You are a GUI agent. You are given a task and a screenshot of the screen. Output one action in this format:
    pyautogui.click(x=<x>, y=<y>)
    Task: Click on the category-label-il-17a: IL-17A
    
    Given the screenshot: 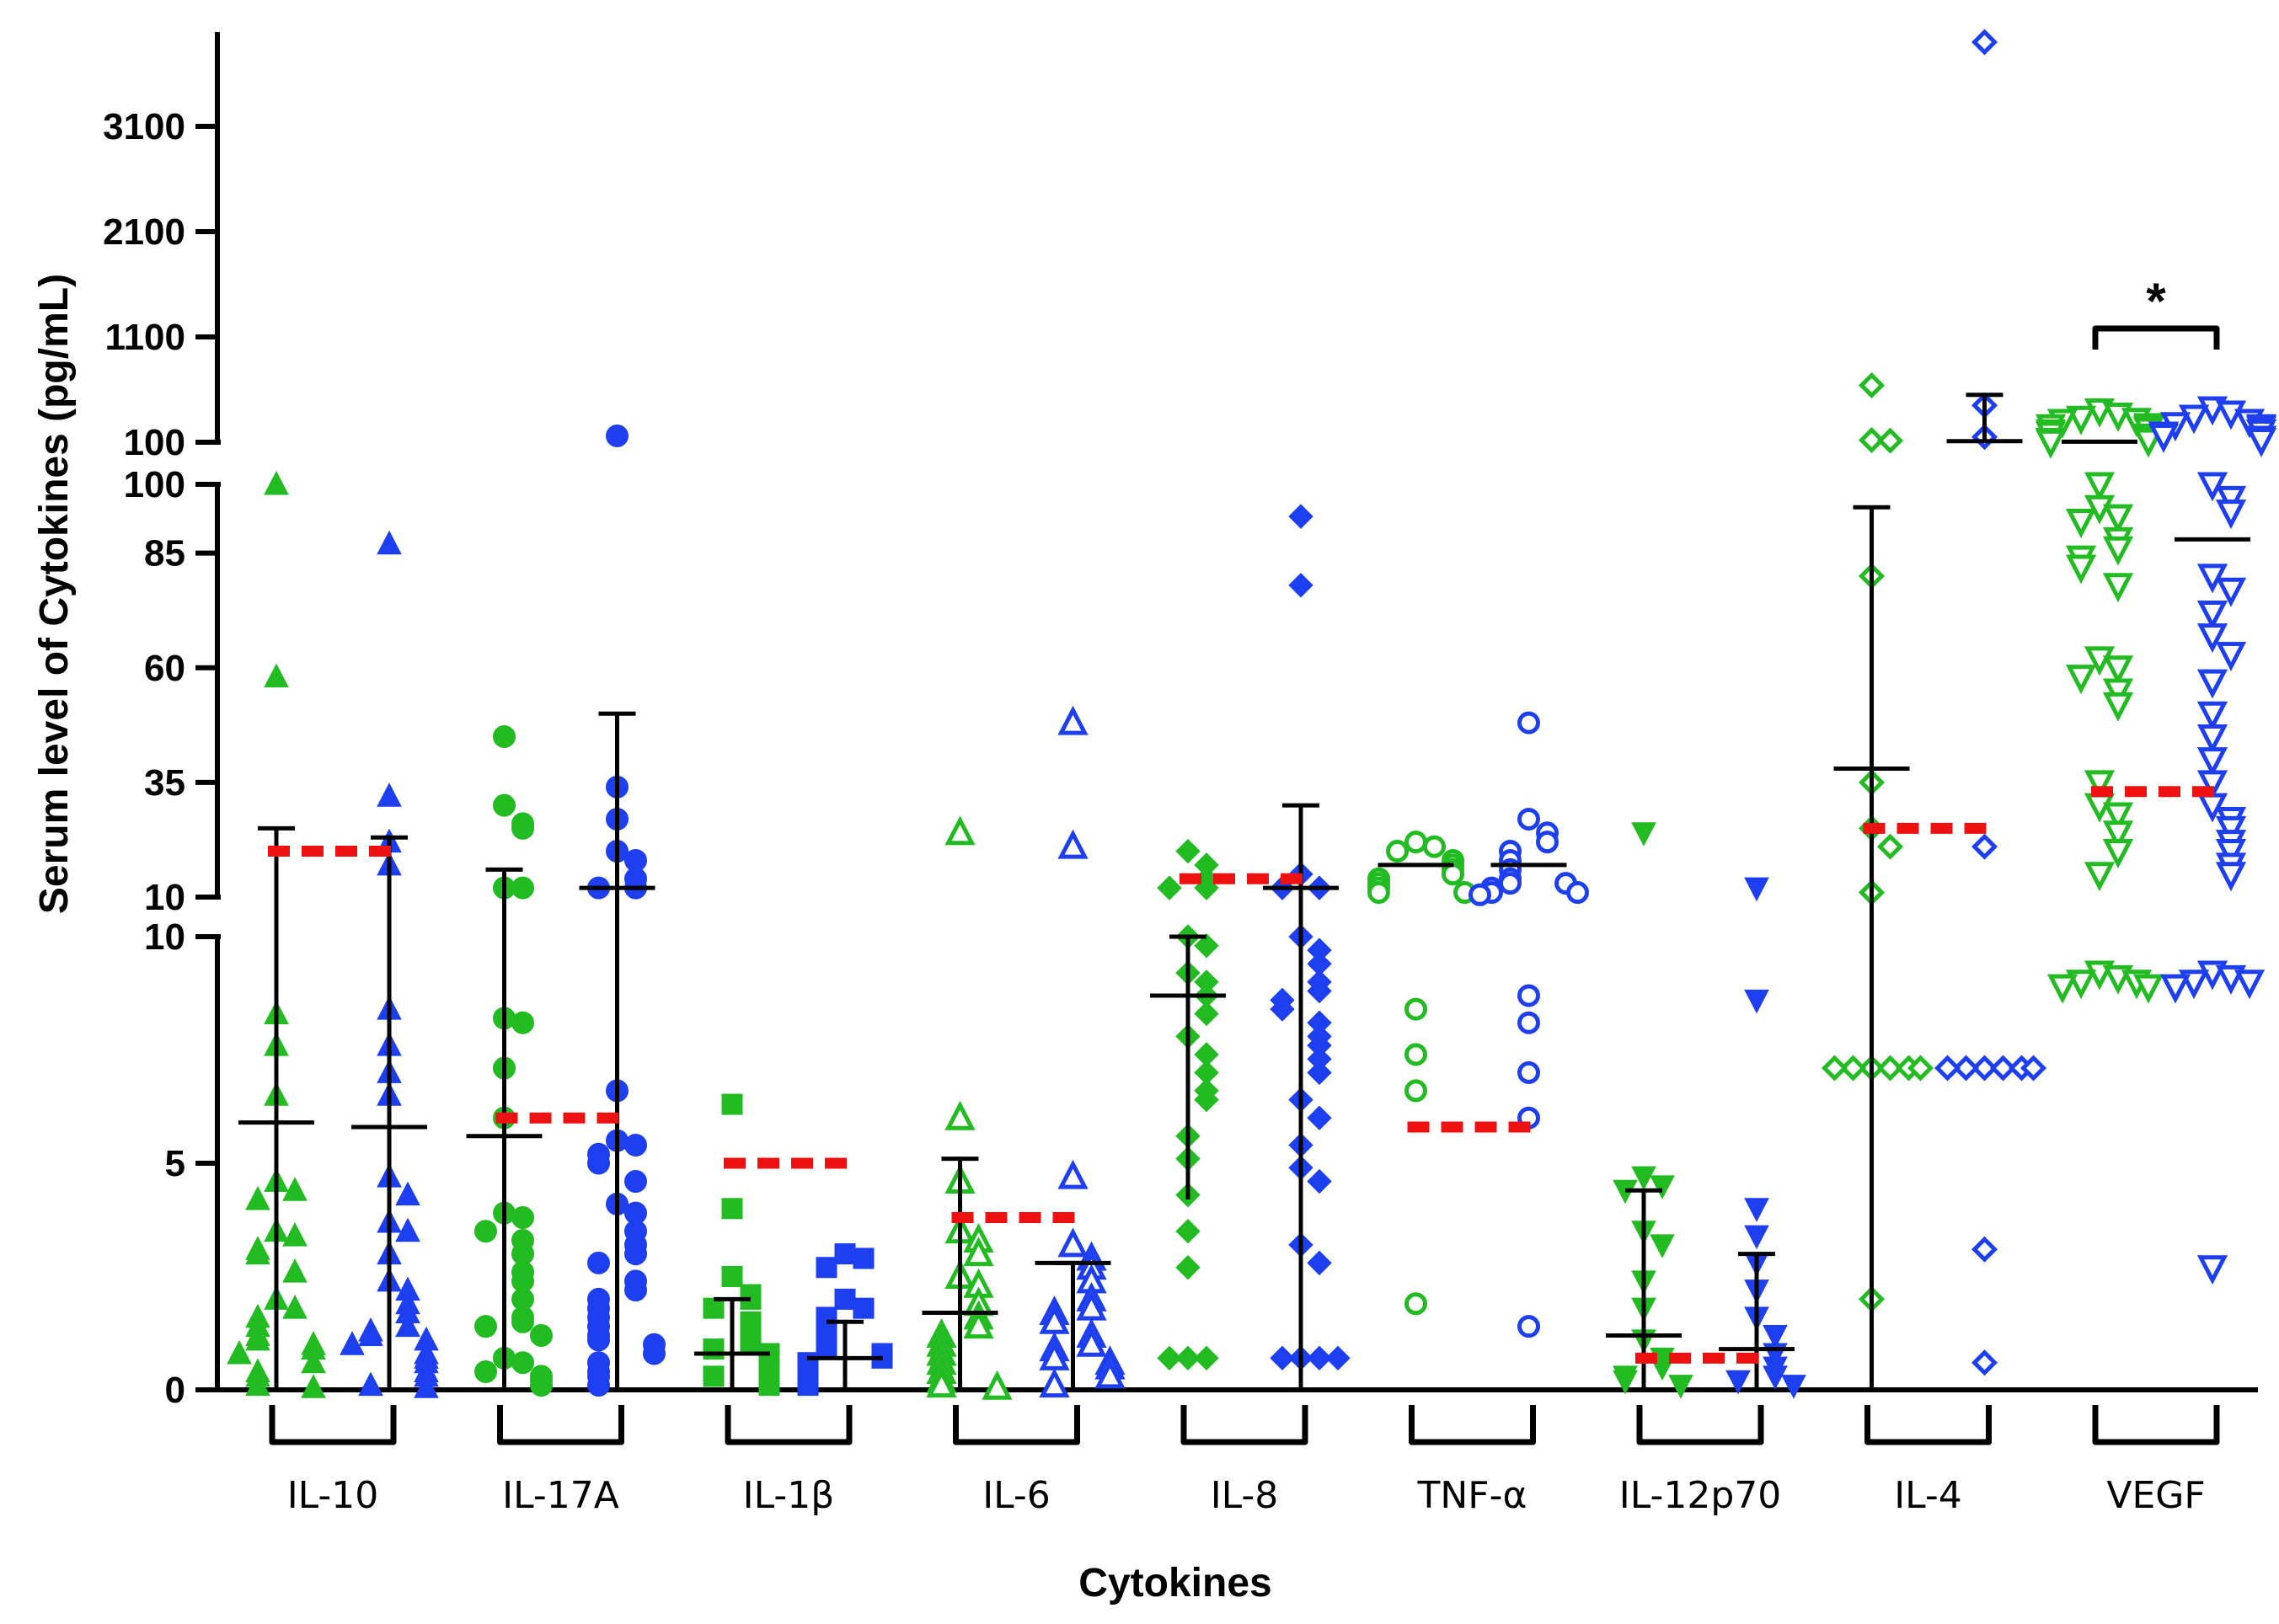 What is the action you would take?
    pyautogui.click(x=560, y=1495)
    